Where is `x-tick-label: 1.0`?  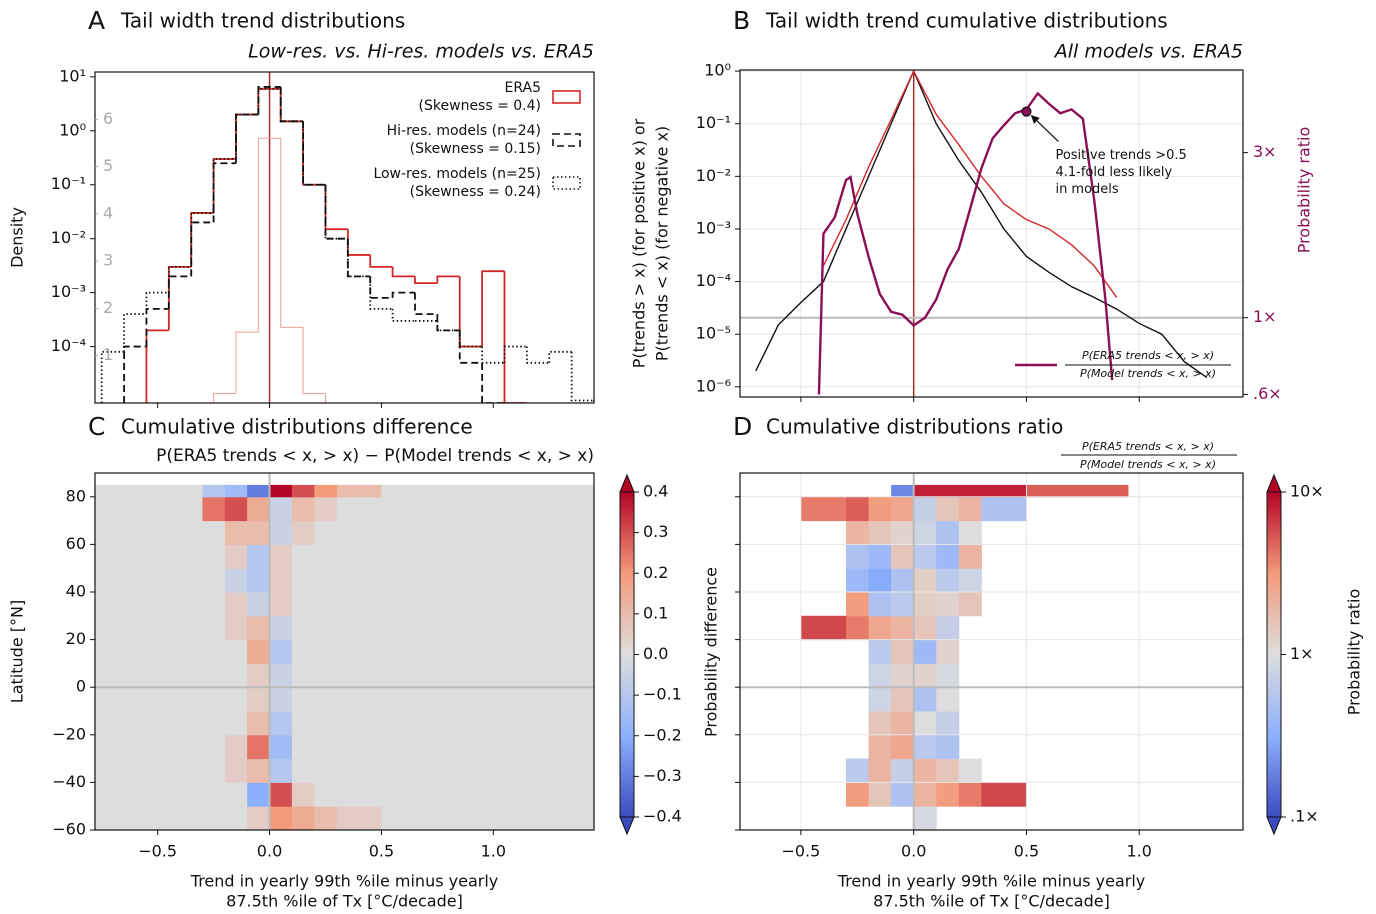 x-tick-label: 1.0 is located at coordinates (493, 851).